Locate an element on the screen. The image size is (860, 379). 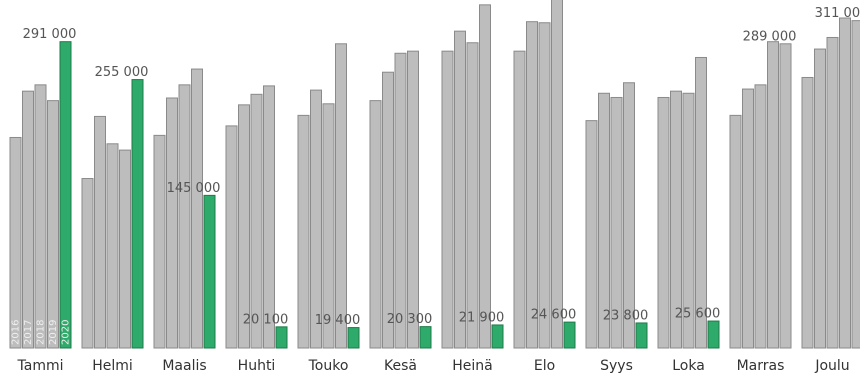
legend-label: 2020 is located at coordinates (66, 332).